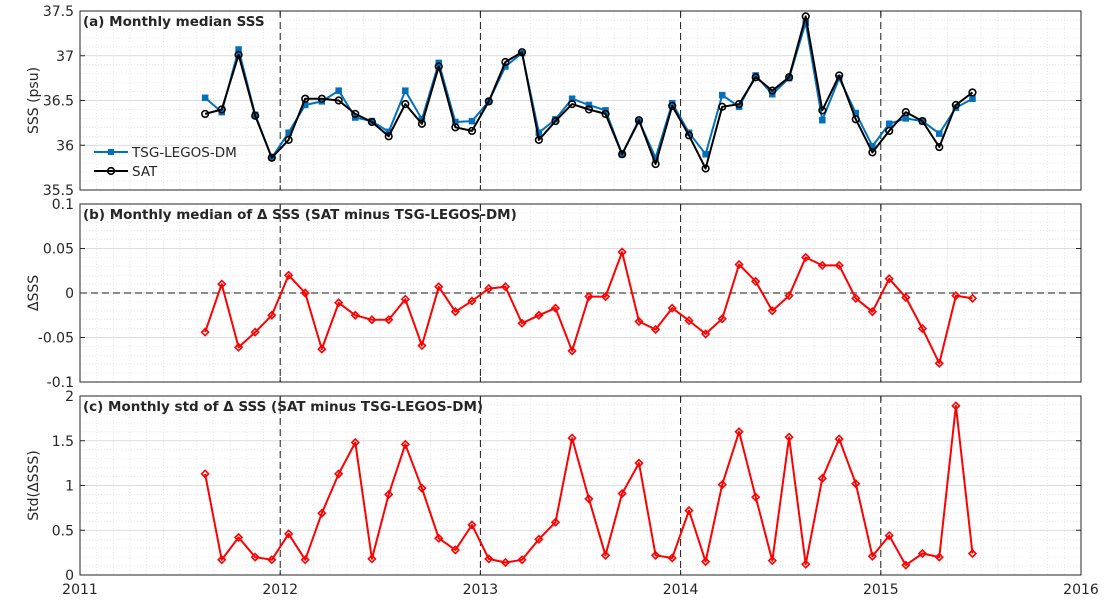 This screenshot has width=1107, height=601. Describe the element at coordinates (174, 22) in the screenshot. I see `panel-title: (a) Monthly median SSS` at that location.